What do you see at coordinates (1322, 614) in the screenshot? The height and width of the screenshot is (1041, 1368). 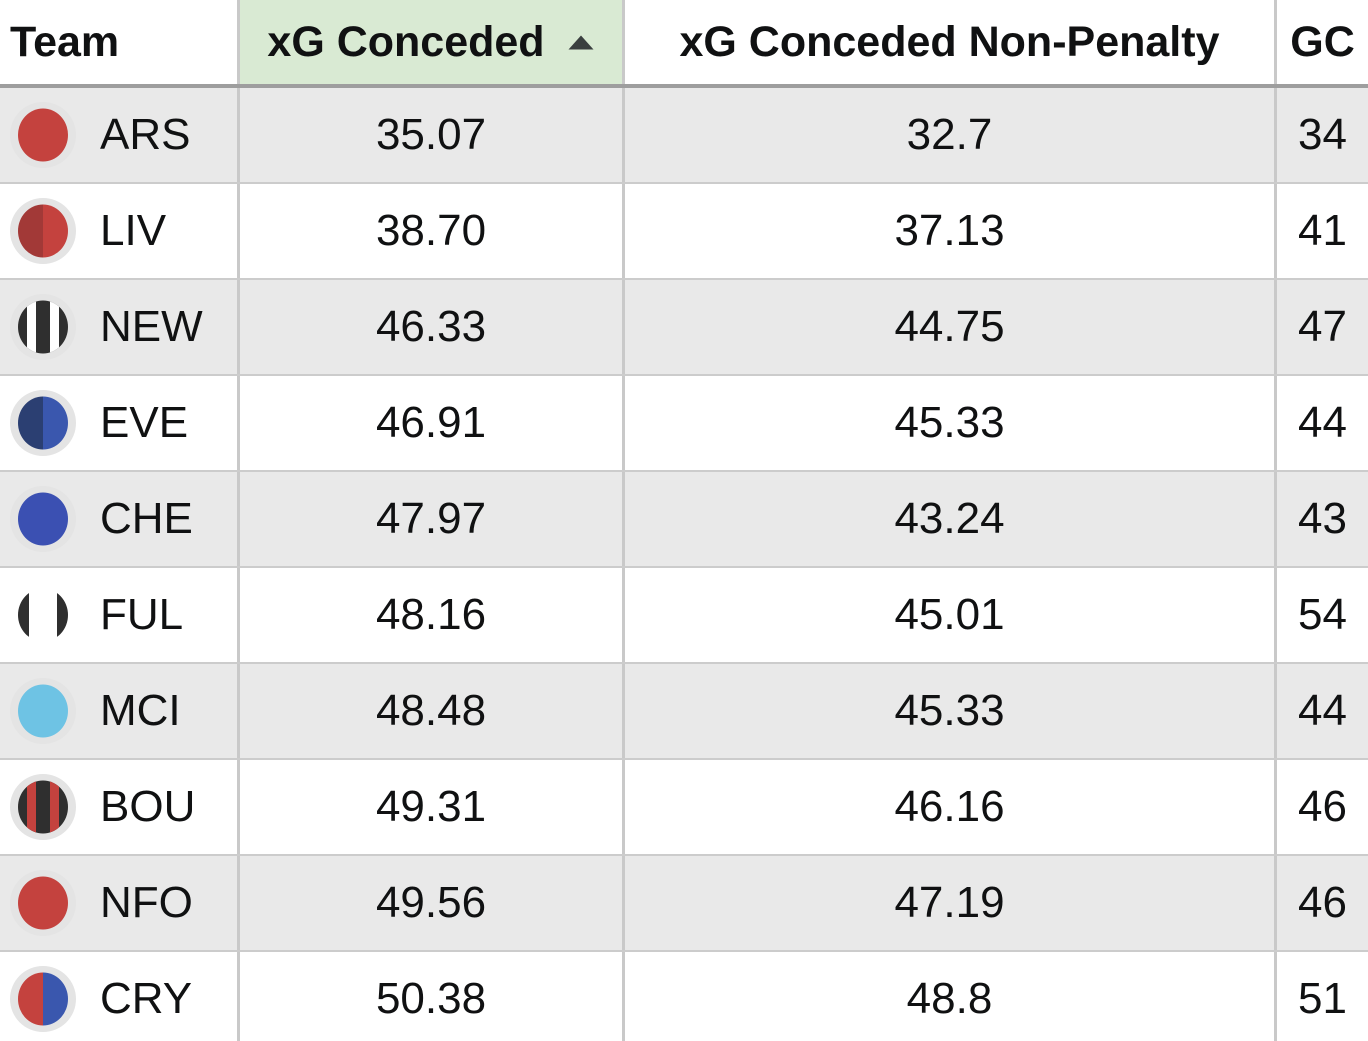 I see `goals-conceded-value: 54` at bounding box center [1322, 614].